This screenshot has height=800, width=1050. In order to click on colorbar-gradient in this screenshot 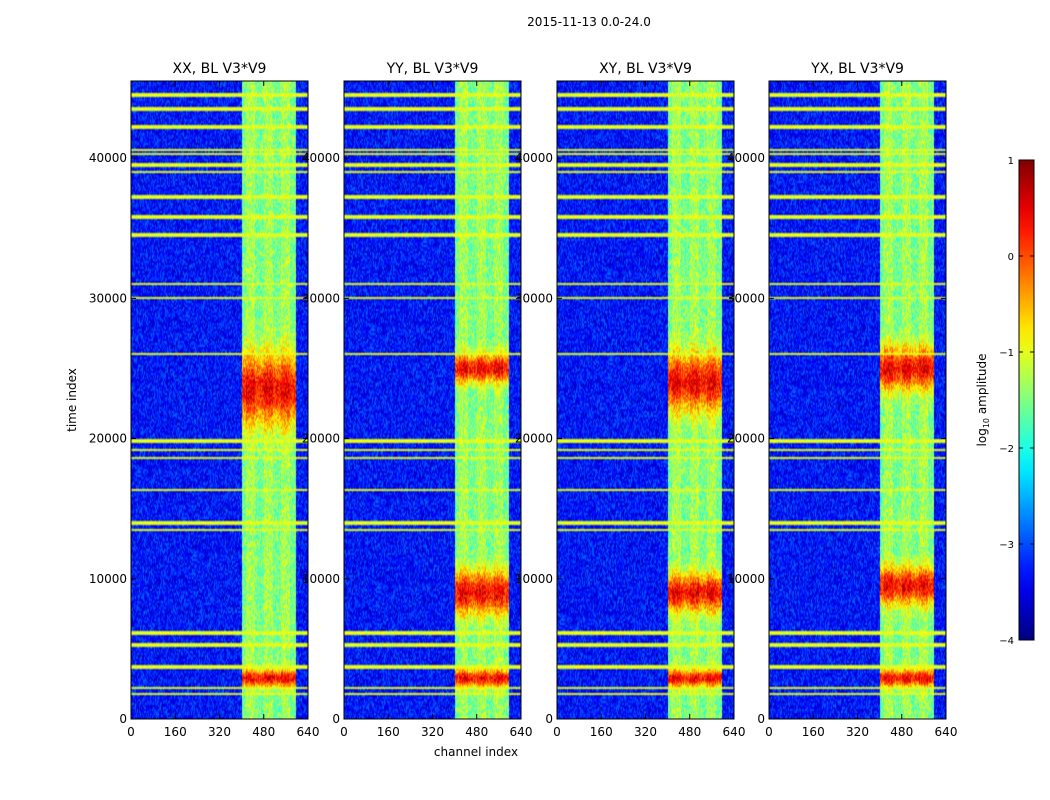, I will do `click(1026, 400)`.